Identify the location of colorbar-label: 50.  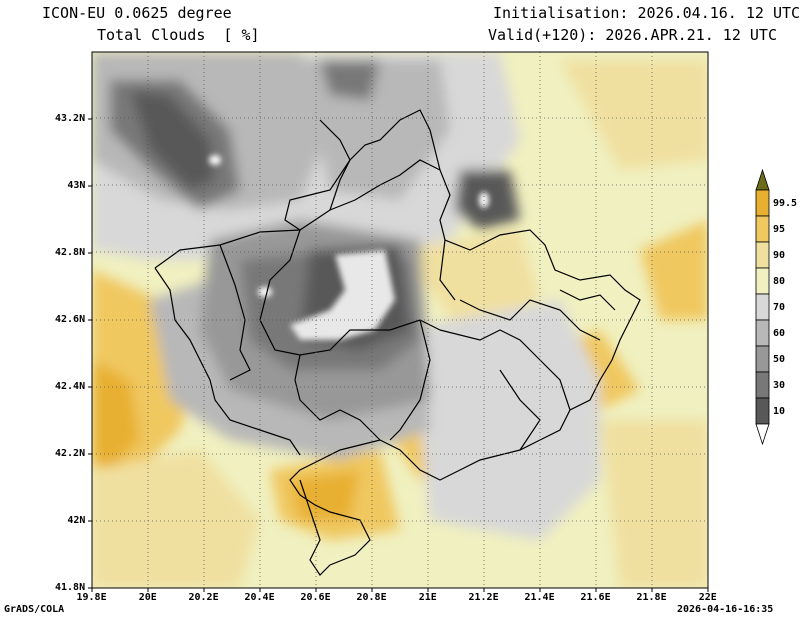
(779, 359).